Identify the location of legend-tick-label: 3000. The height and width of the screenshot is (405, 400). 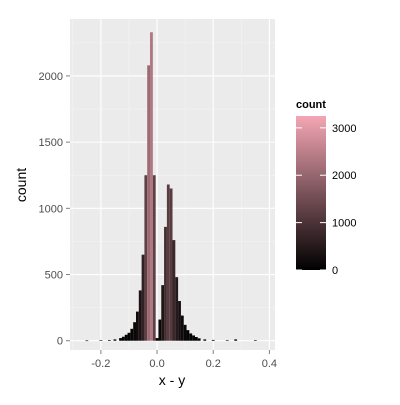
(344, 129).